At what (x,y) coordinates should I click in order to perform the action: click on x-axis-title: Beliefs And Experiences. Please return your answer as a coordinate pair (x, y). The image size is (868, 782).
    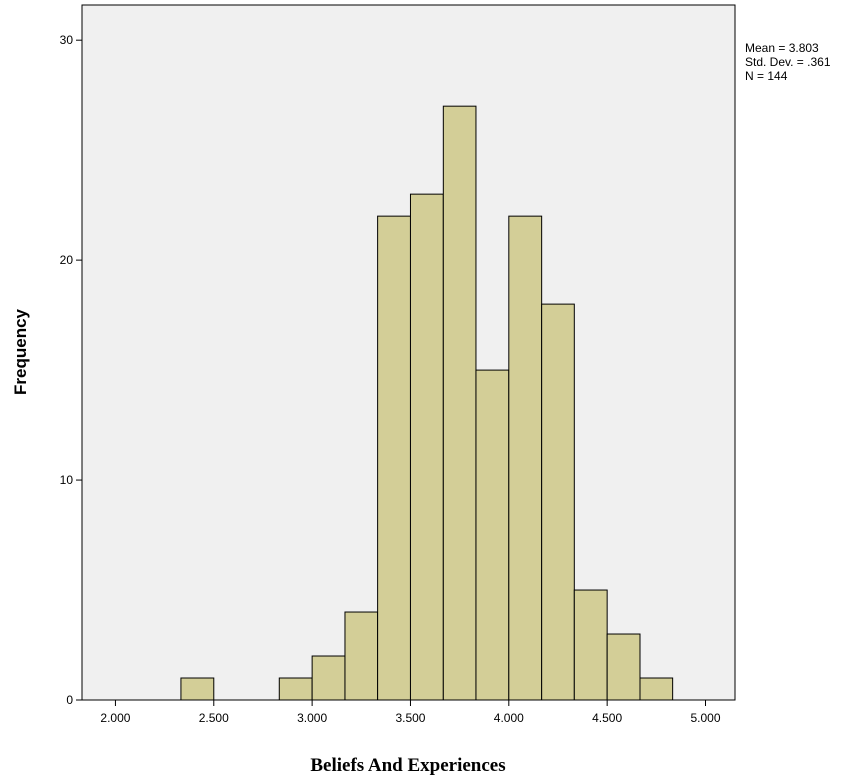
    Looking at the image, I should click on (407, 765).